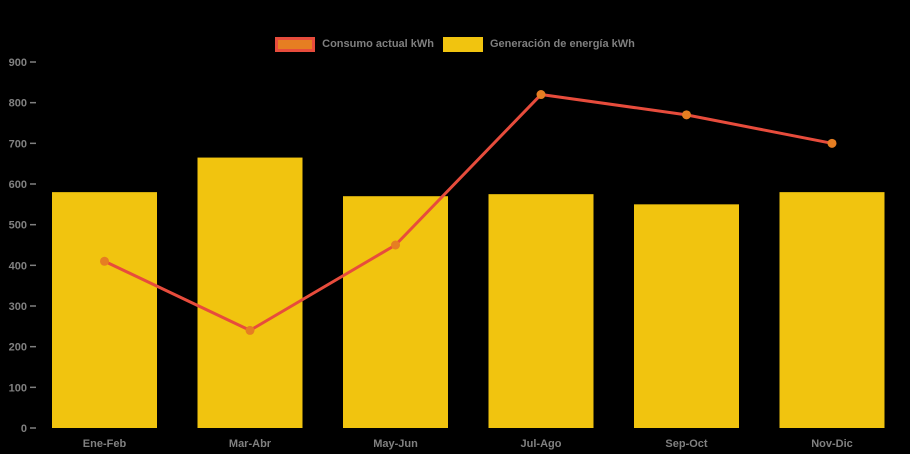 This screenshot has width=910, height=454. Describe the element at coordinates (378, 44) in the screenshot. I see `consumo-legend-label: Consumo actual kWh` at that location.